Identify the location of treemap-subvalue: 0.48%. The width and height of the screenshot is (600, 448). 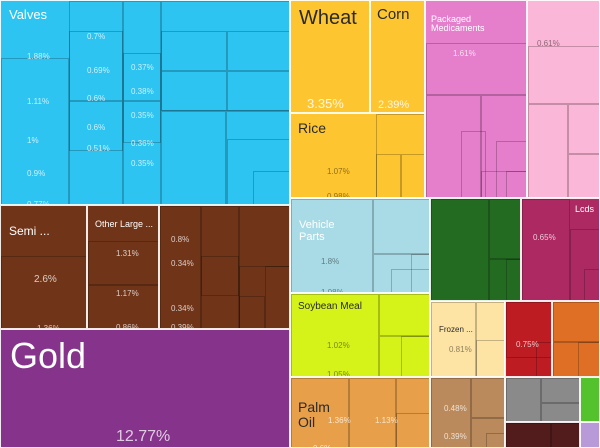
(455, 408).